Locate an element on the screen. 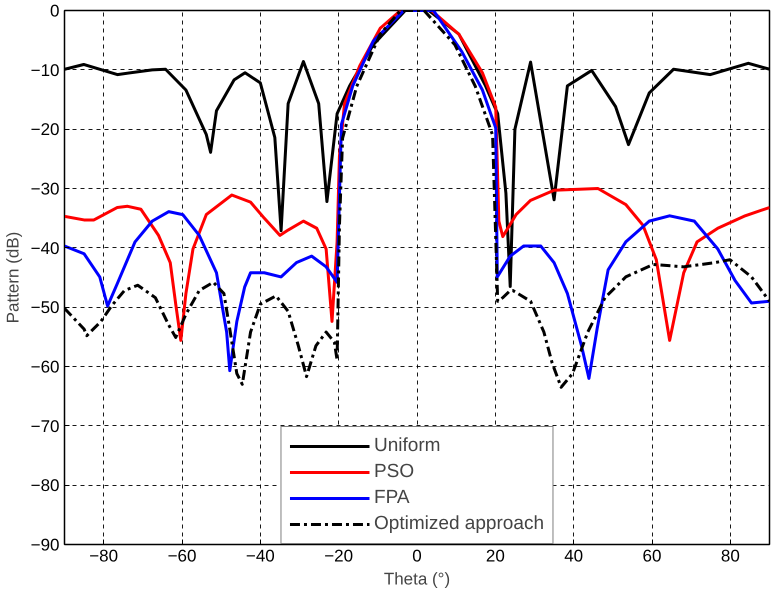 The height and width of the screenshot is (591, 773). legend-label: Optimized approach is located at coordinates (459, 524).